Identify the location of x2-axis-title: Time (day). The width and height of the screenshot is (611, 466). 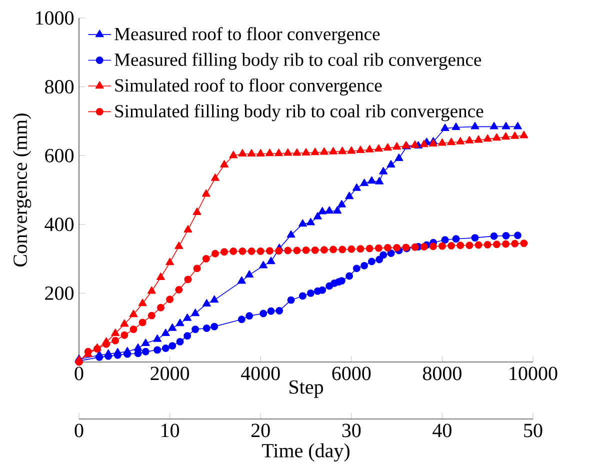
(306, 452).